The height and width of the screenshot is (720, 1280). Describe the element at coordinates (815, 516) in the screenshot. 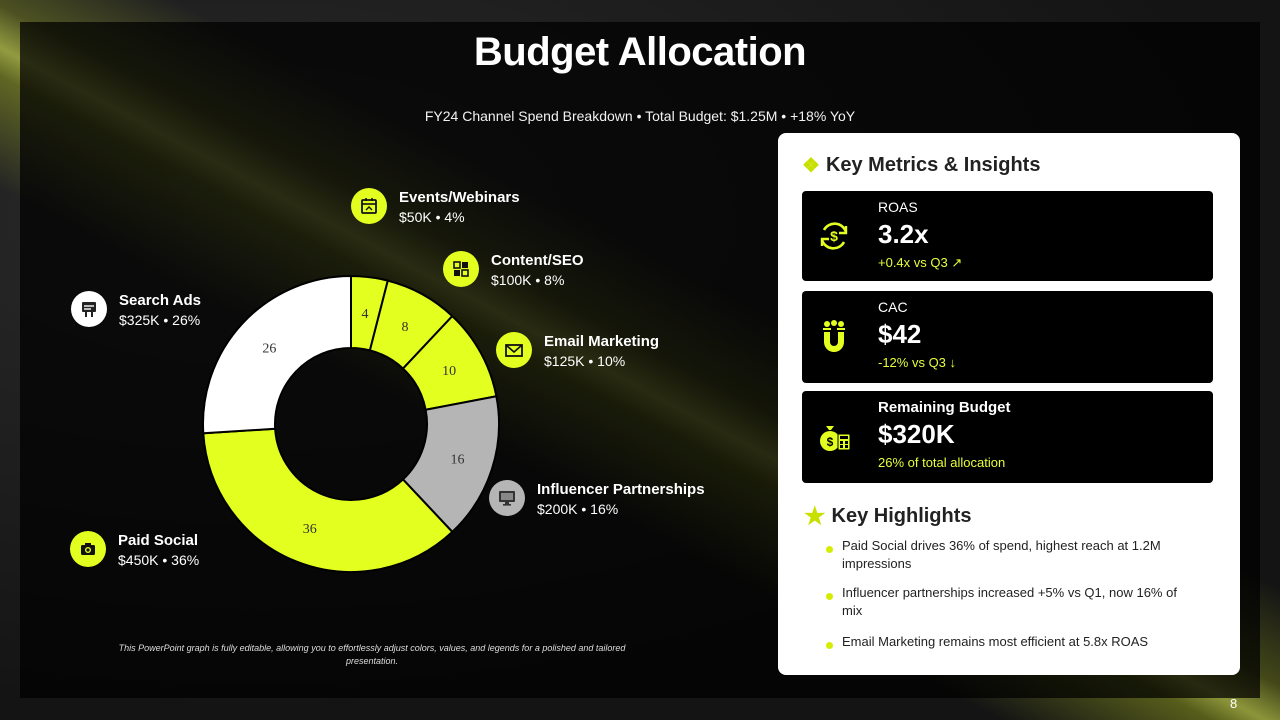

I see `star-icon: ★` at that location.